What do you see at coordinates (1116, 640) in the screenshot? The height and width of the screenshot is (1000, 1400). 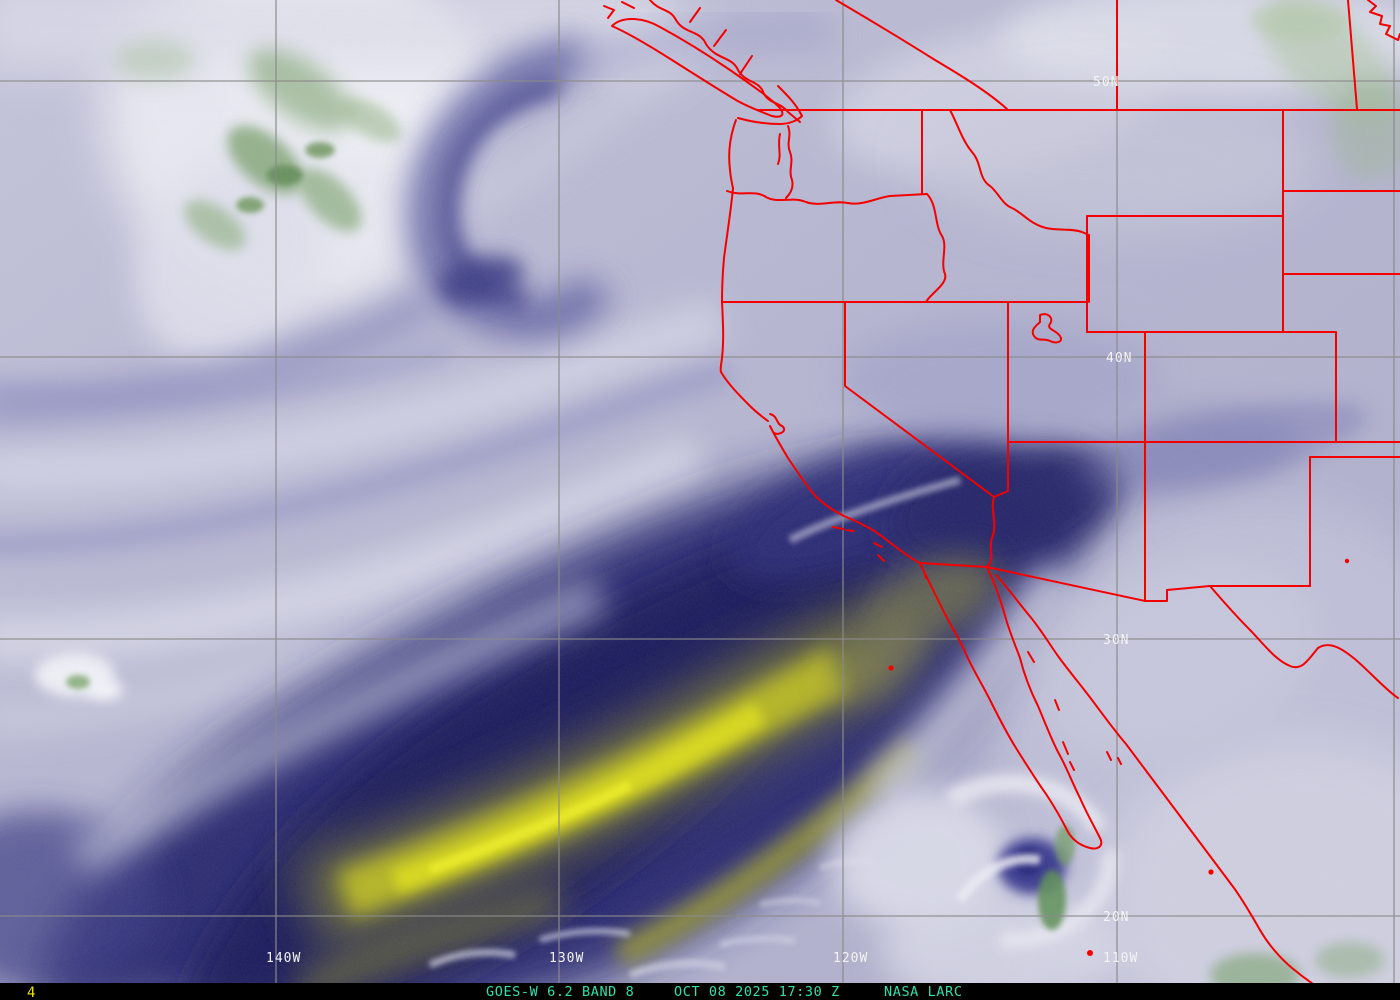 I see `lat-label-30n: 30N` at bounding box center [1116, 640].